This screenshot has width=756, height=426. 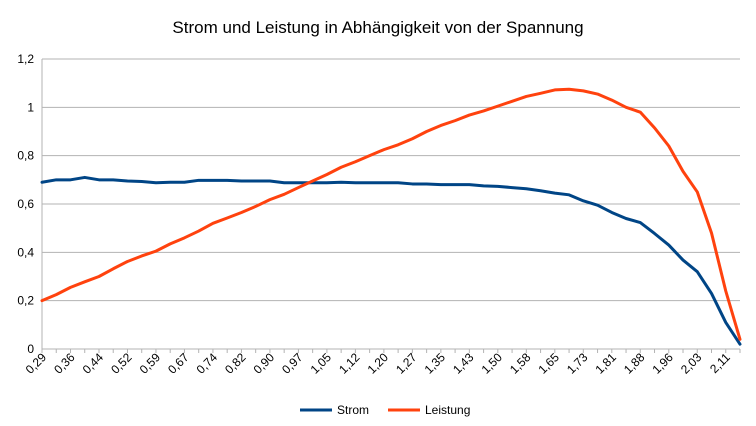 I want to click on legend: Strom Leistung, so click(x=385, y=410).